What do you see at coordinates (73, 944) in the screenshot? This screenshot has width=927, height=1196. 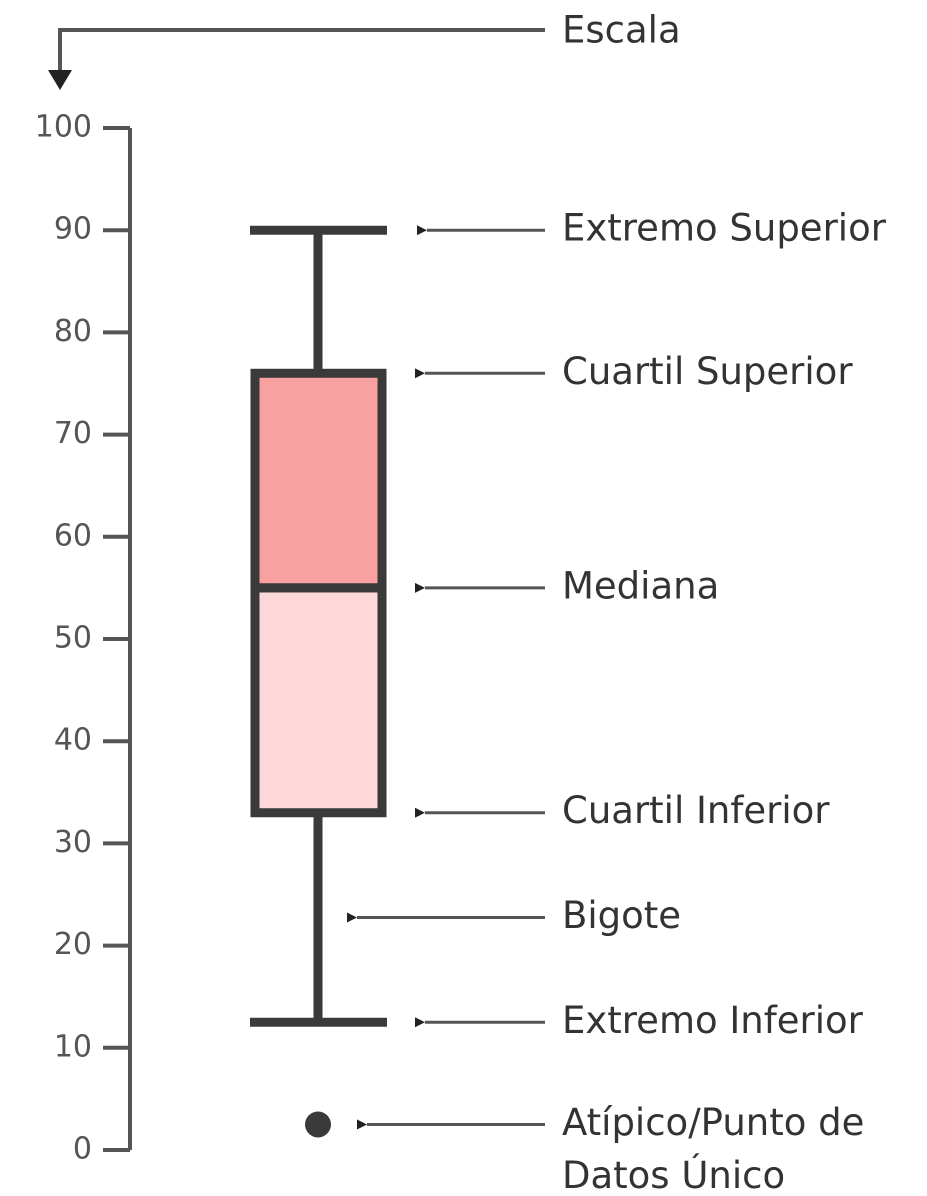 I see `y-tick-label: 20` at bounding box center [73, 944].